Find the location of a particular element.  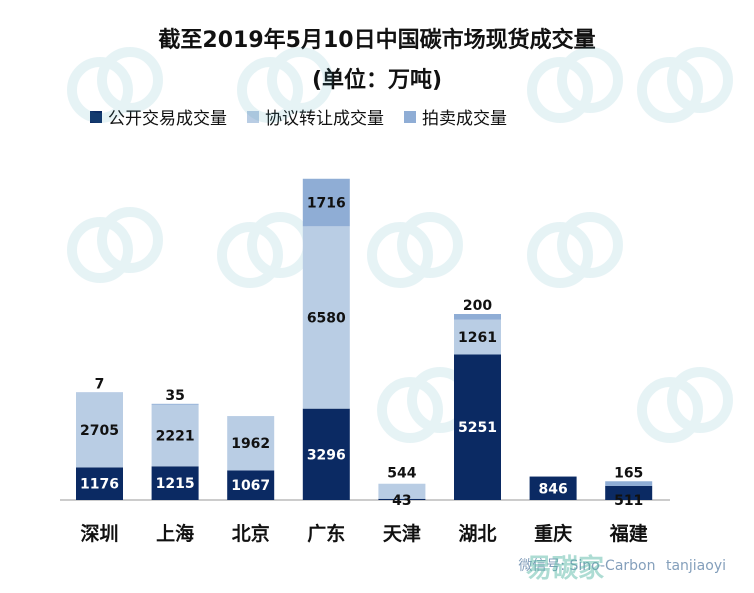

legend-item-auction: 拍卖成交量 is located at coordinates (455, 116).